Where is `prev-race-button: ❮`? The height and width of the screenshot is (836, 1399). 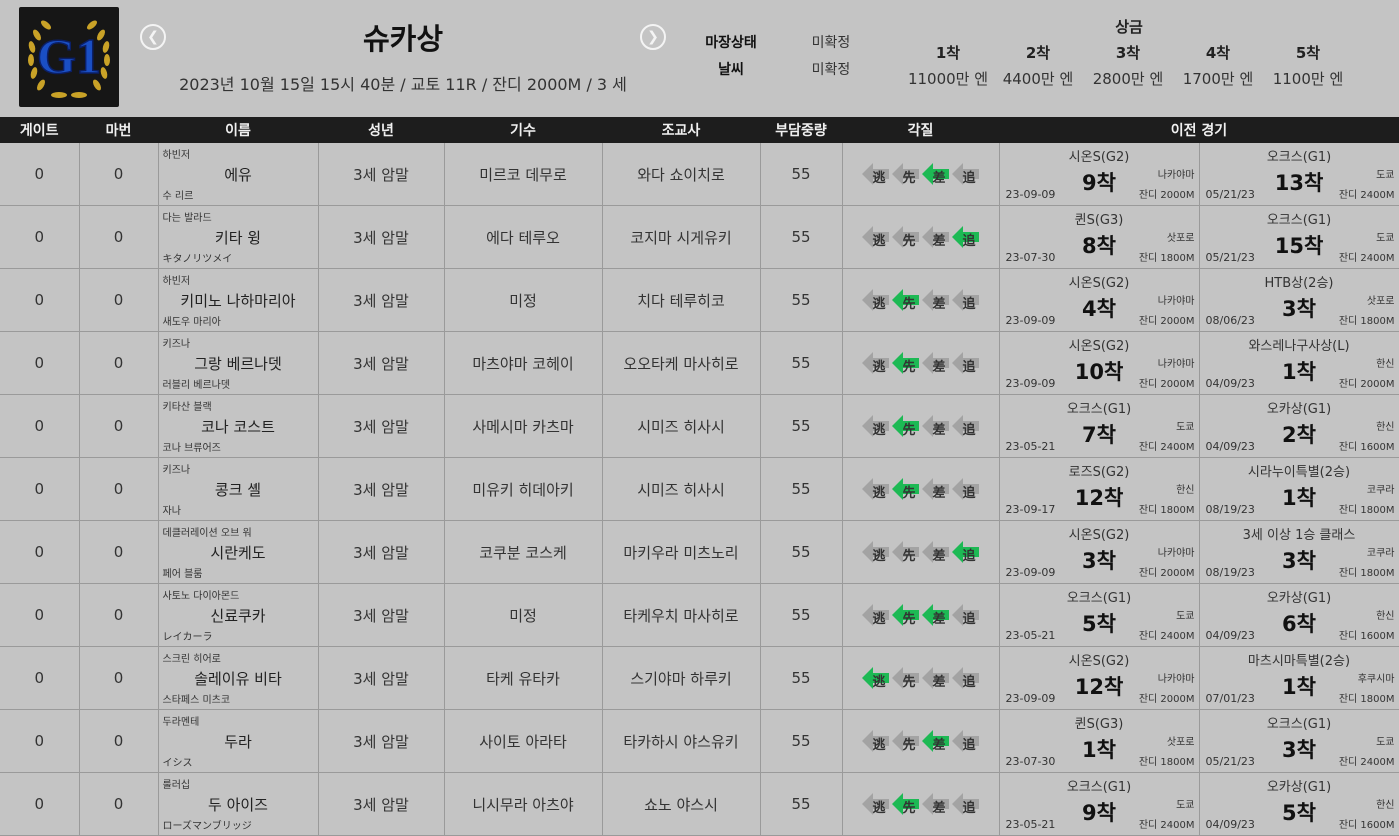 prev-race-button: ❮ is located at coordinates (153, 37).